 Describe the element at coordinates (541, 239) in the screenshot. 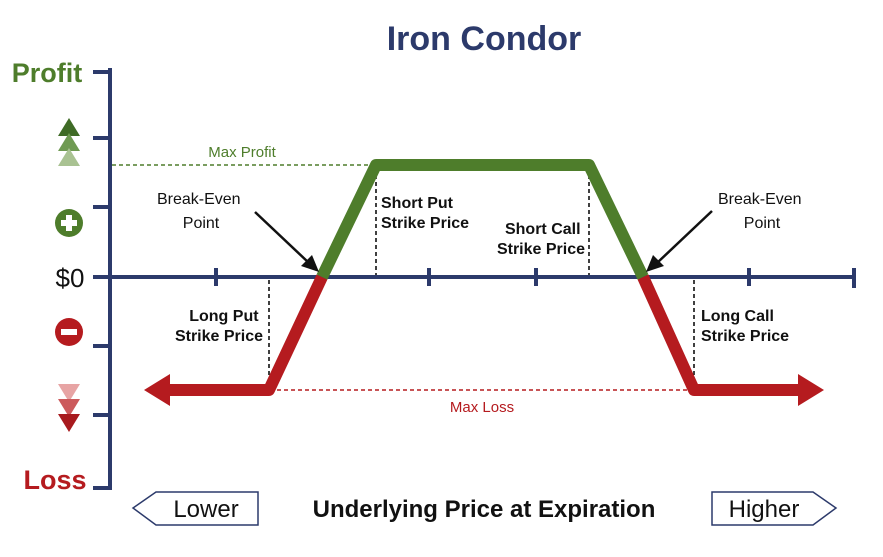

I see `short-call-label: Short Call Strike Price` at that location.